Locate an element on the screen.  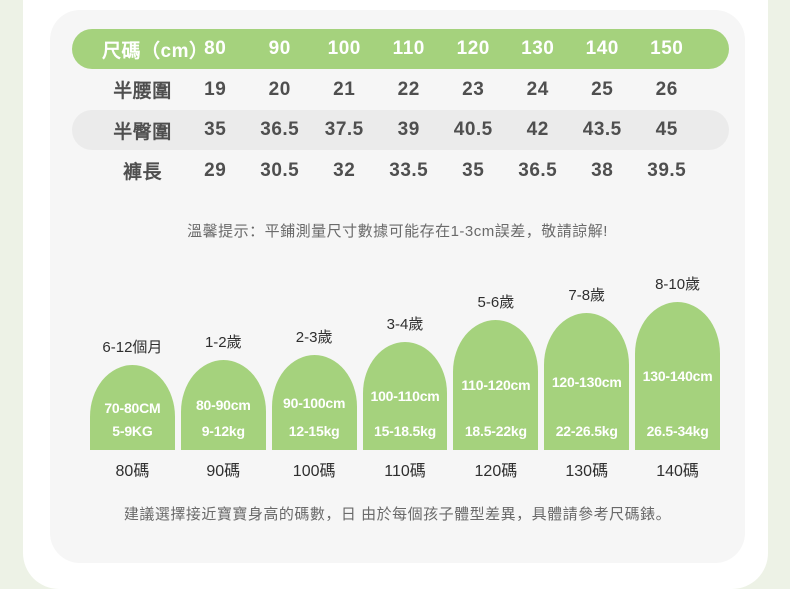
size-code-label: 130碼 is located at coordinates (587, 471).